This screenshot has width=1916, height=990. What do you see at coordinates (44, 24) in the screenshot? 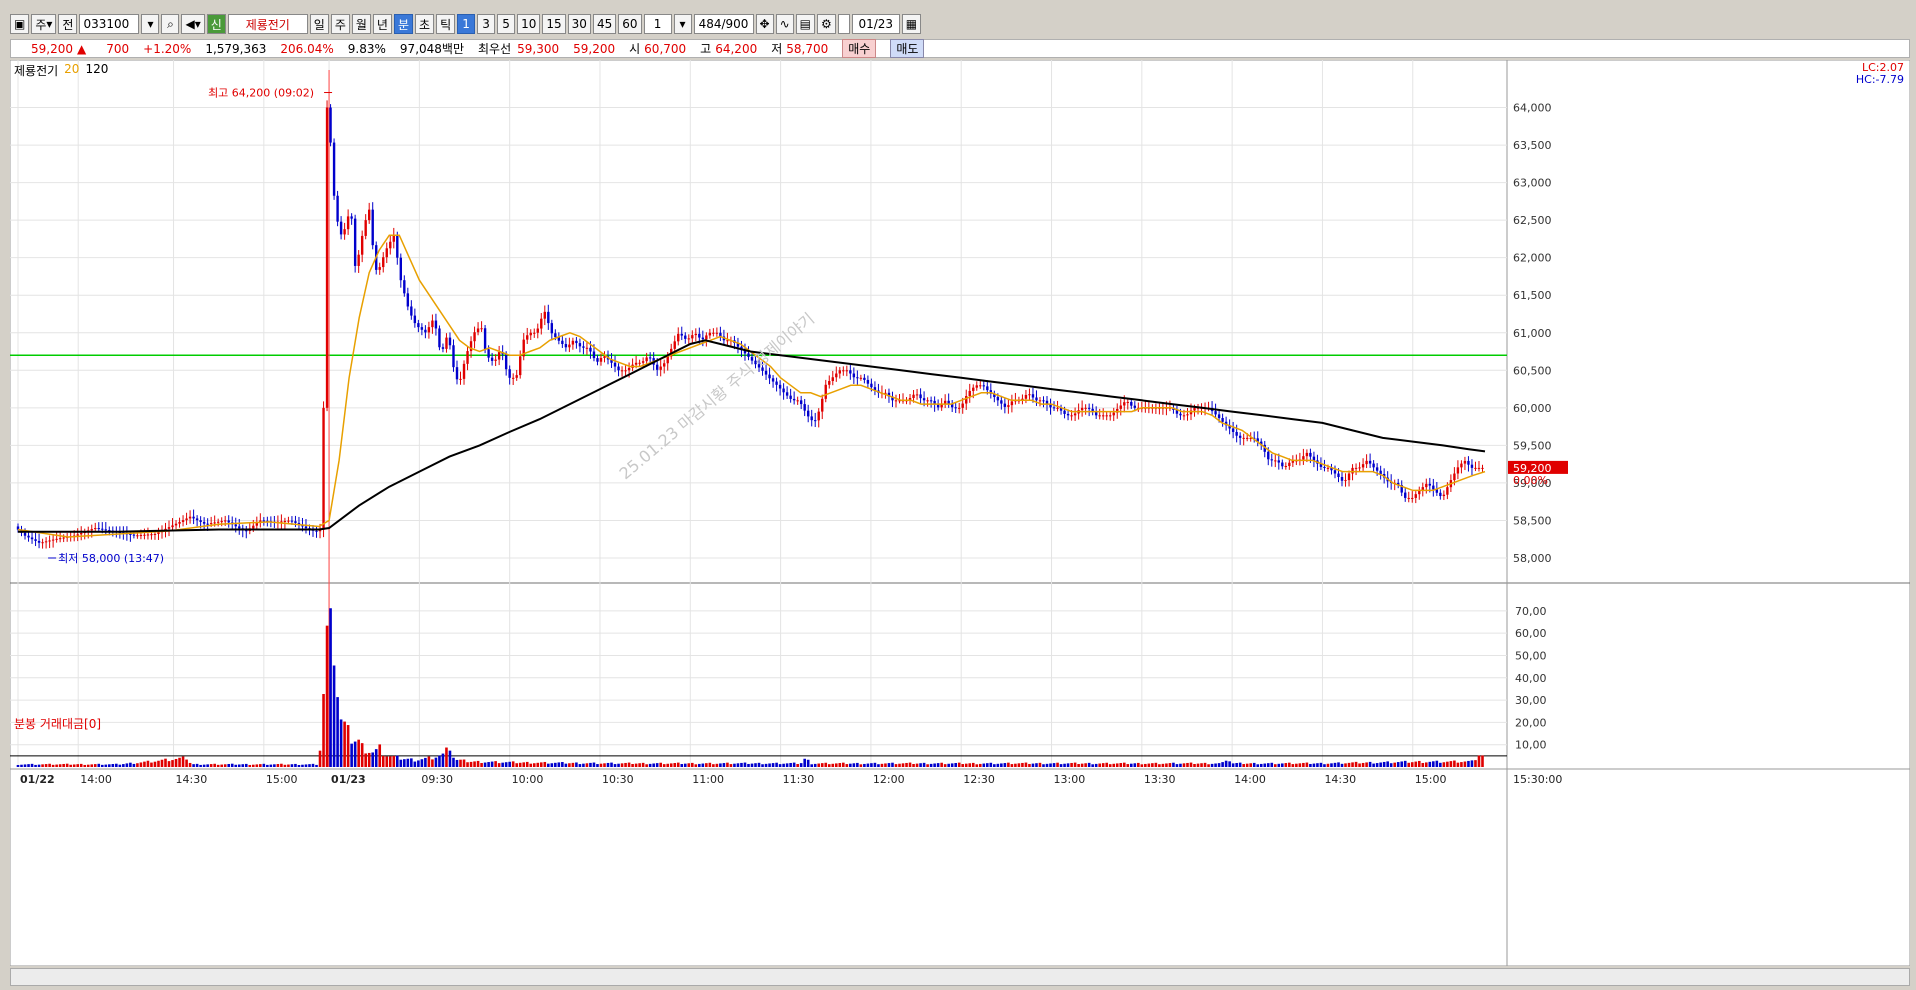
I see `market-select: 주 ▾` at bounding box center [44, 24].